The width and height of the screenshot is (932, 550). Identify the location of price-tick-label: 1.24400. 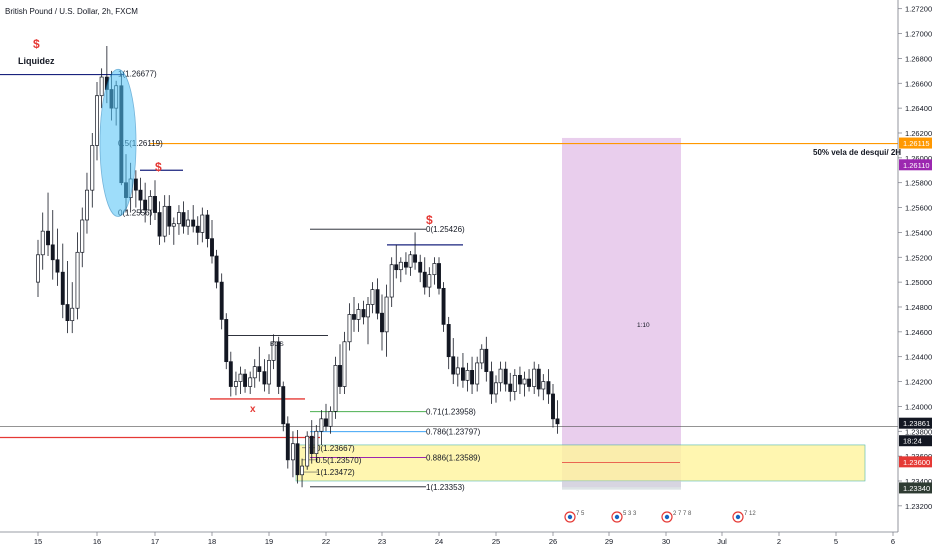
(918, 357).